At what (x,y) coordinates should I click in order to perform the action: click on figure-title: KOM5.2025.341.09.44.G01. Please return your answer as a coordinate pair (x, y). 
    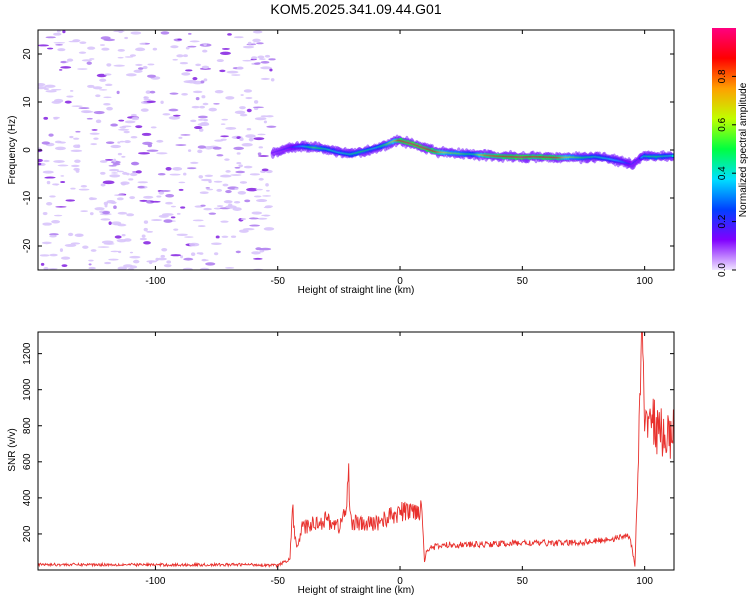
    Looking at the image, I should click on (356, 9).